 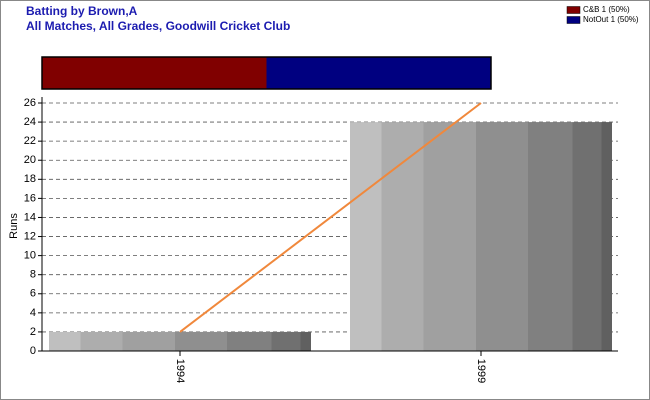 I want to click on y-tick-label: 20, so click(x=30, y=160).